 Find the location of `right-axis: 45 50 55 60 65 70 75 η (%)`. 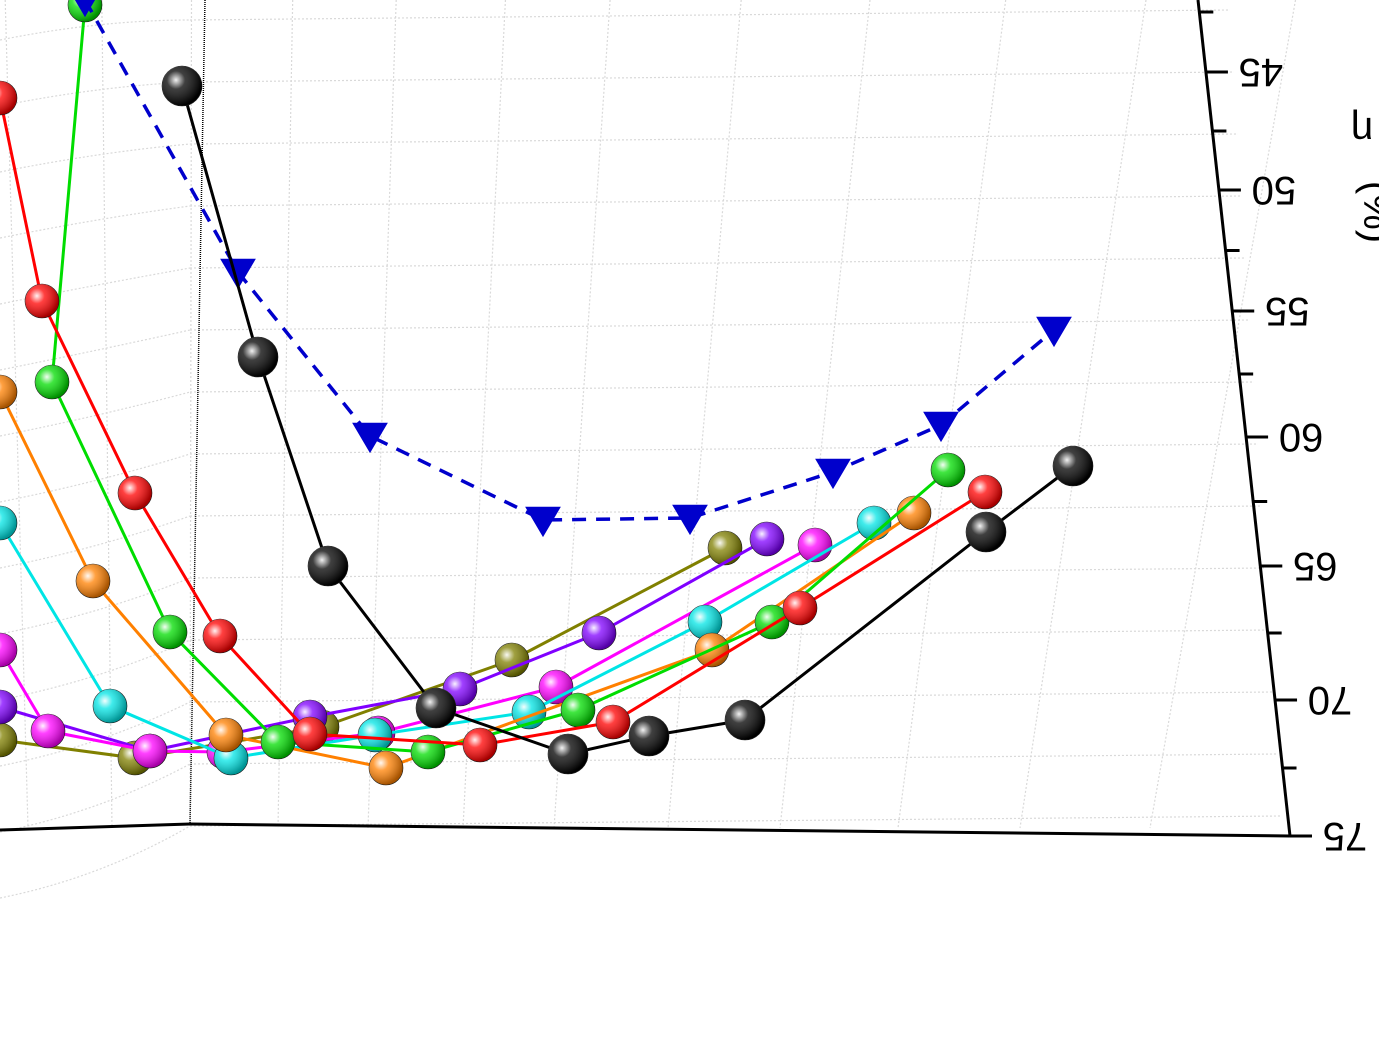

right-axis: 45 50 55 60 65 70 75 η (%) is located at coordinates (1289, 434).